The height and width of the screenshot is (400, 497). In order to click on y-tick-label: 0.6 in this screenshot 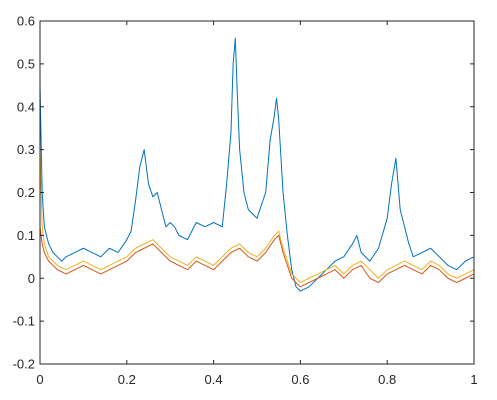, I will do `click(26, 21)`.